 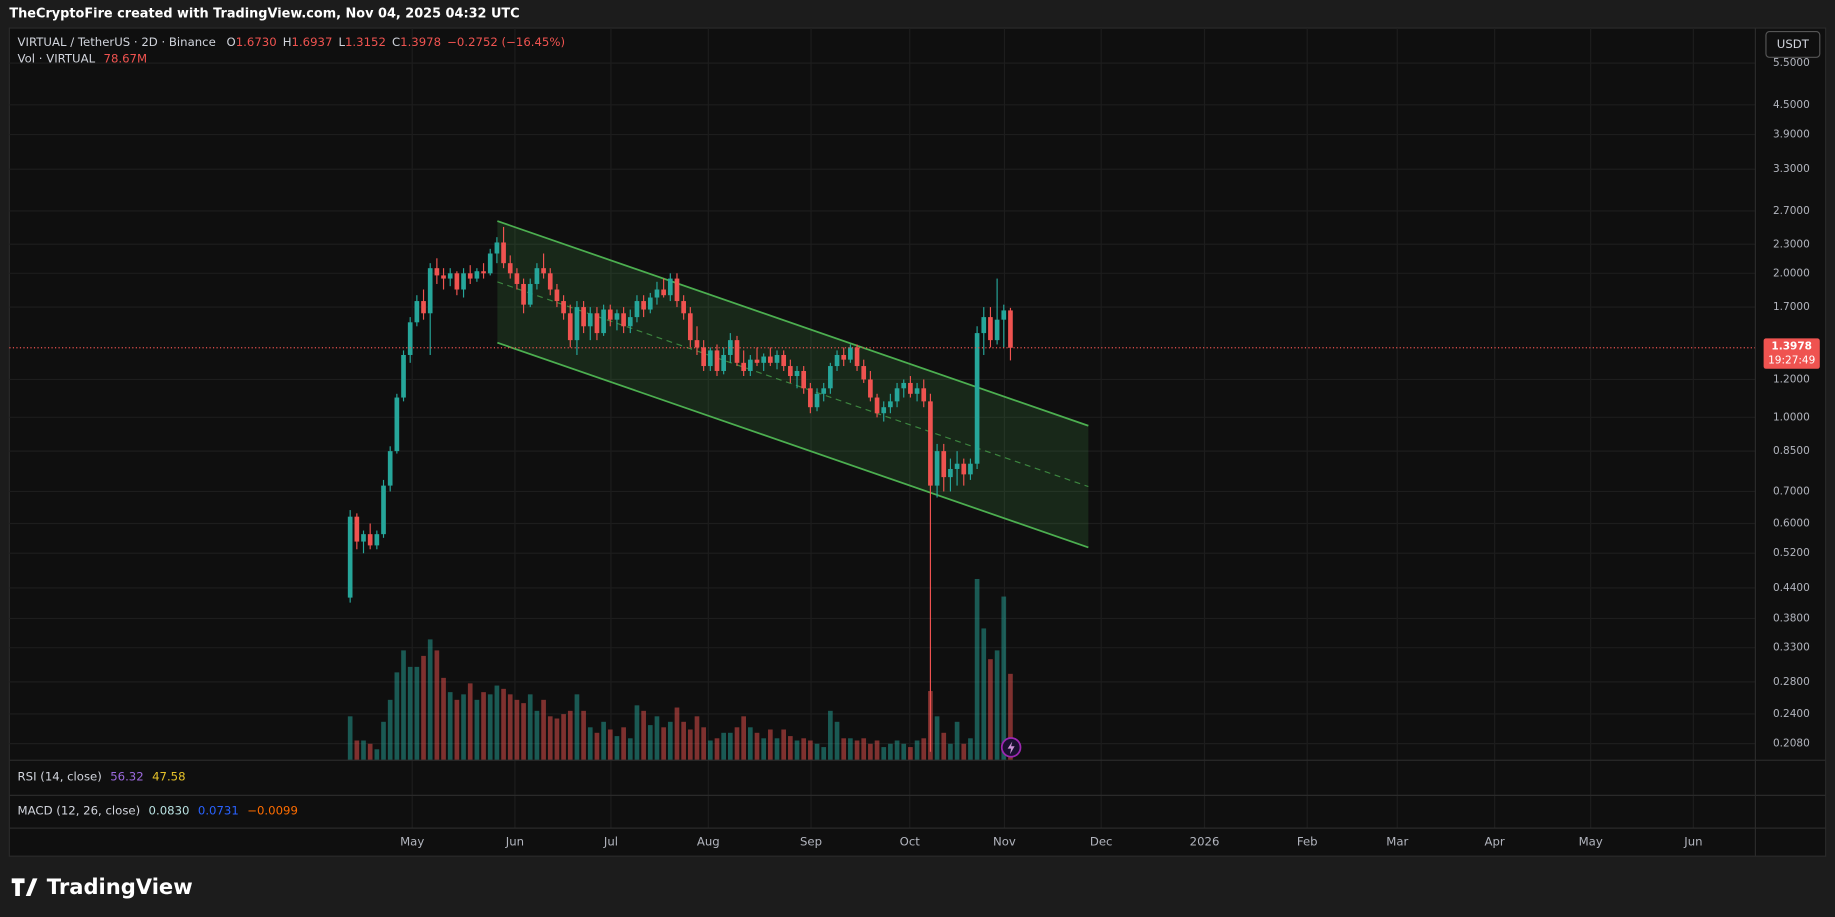 What do you see at coordinates (24, 887) in the screenshot?
I see `brand-logo` at bounding box center [24, 887].